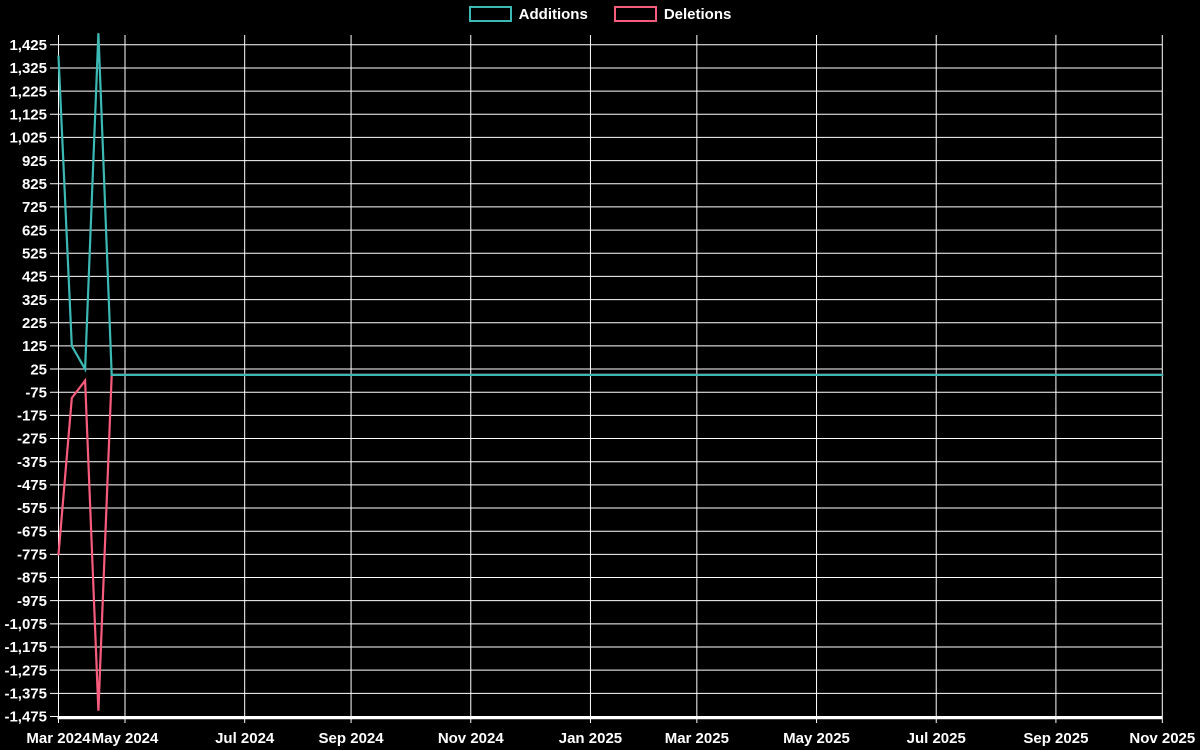 The image size is (1200, 750). What do you see at coordinates (38, 369) in the screenshot?
I see `y-axis-label: 25` at bounding box center [38, 369].